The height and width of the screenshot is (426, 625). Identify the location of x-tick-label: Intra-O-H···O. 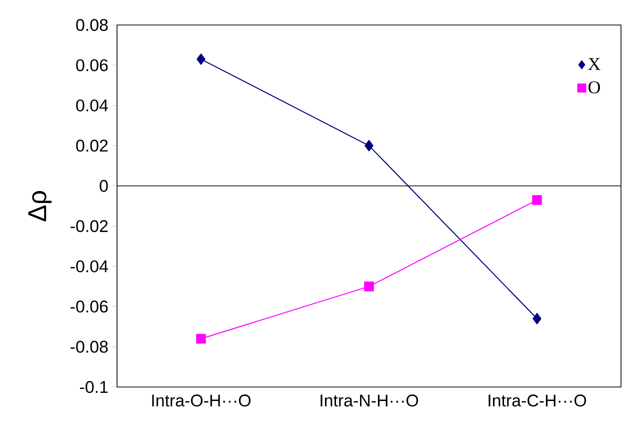
(201, 400).